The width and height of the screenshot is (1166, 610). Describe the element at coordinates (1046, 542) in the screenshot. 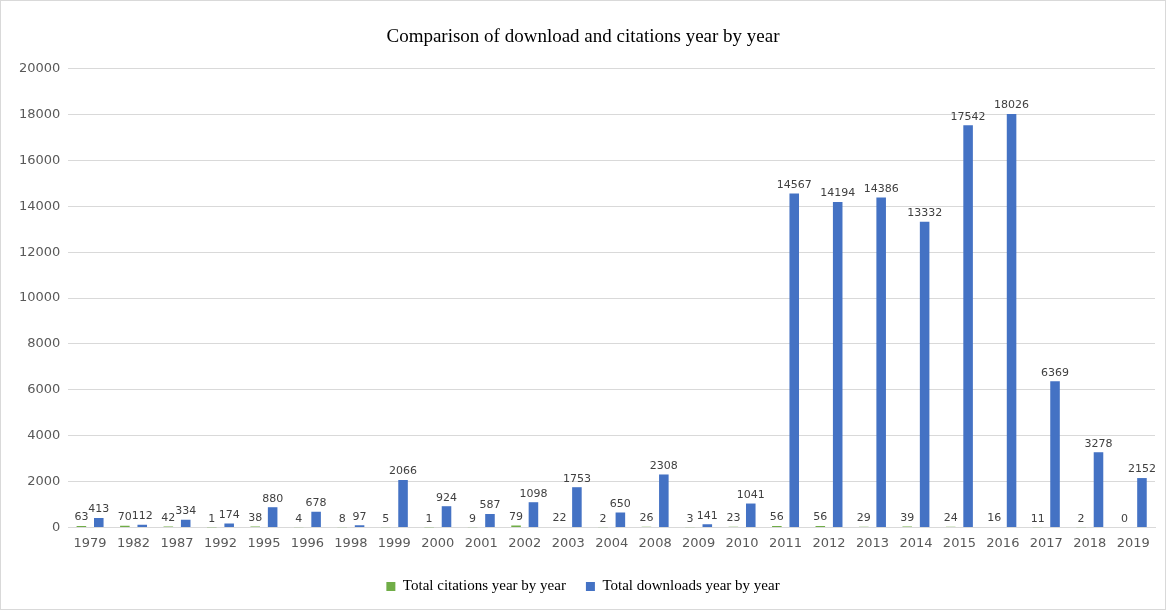

I see `x-tick-label: 2017` at that location.